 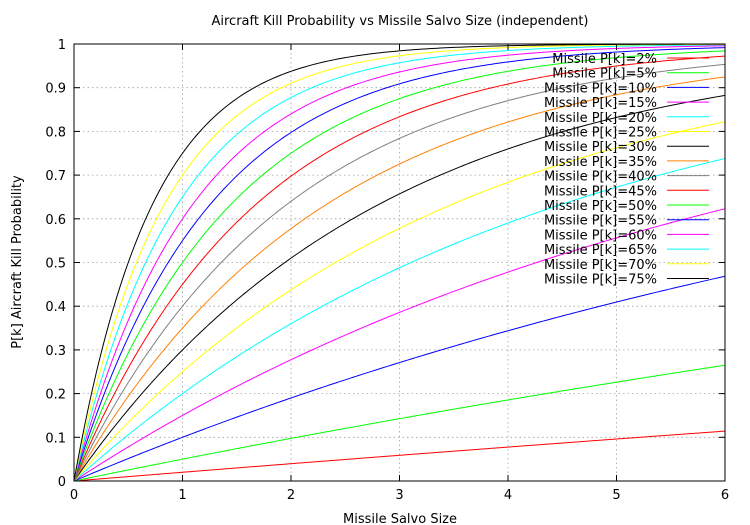 What do you see at coordinates (17, 262) in the screenshot?
I see `y-axis-title: P[k] Aircraft Kill Probability` at bounding box center [17, 262].